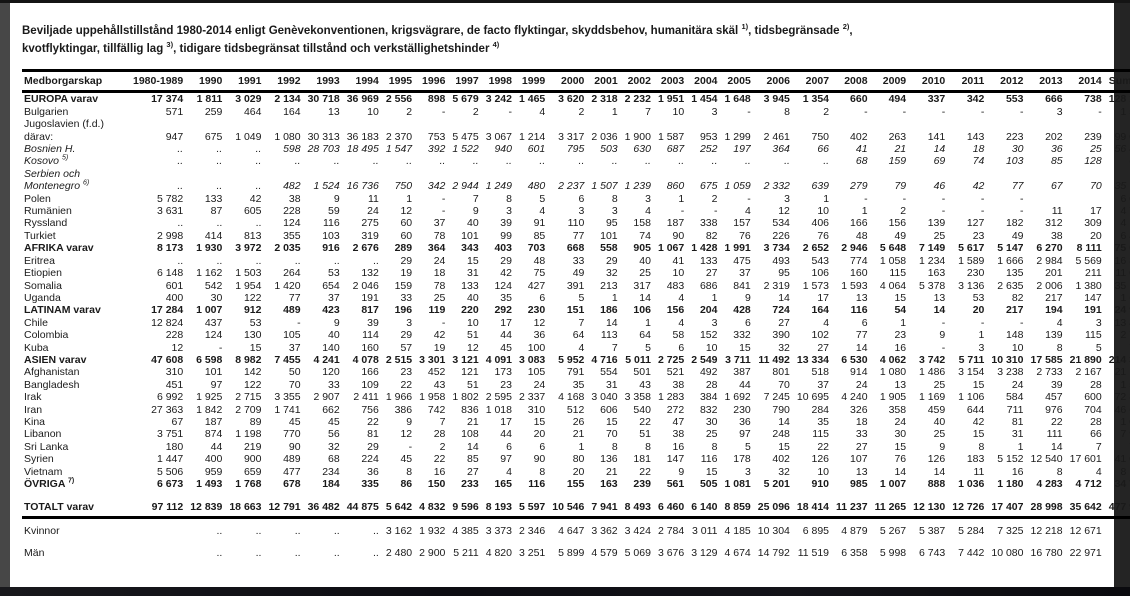 The image size is (1130, 596). I want to click on cell-1997: 10, so click(473, 322).